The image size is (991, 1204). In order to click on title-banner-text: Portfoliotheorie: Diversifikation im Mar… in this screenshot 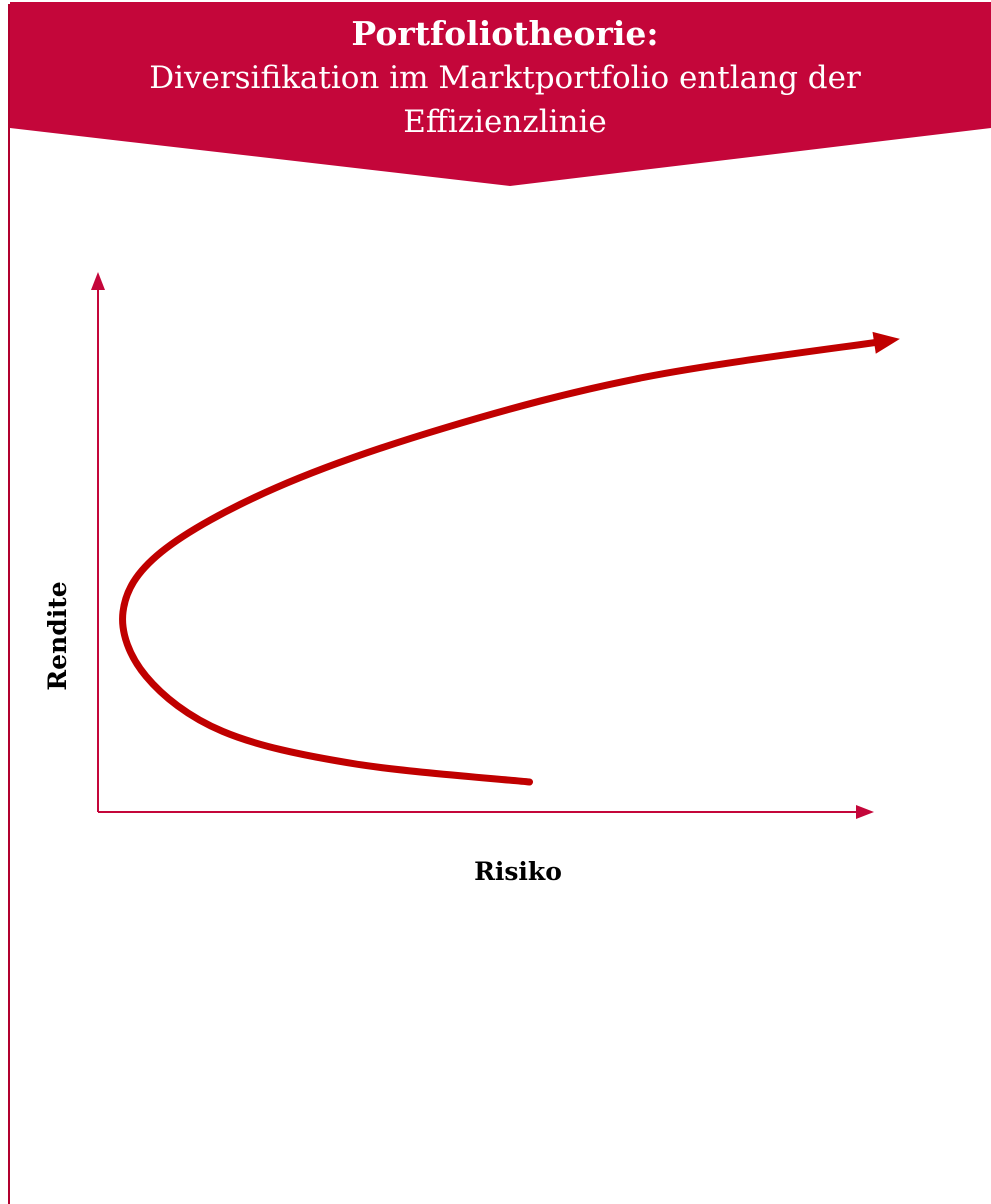, I will do `click(500, 78)`.